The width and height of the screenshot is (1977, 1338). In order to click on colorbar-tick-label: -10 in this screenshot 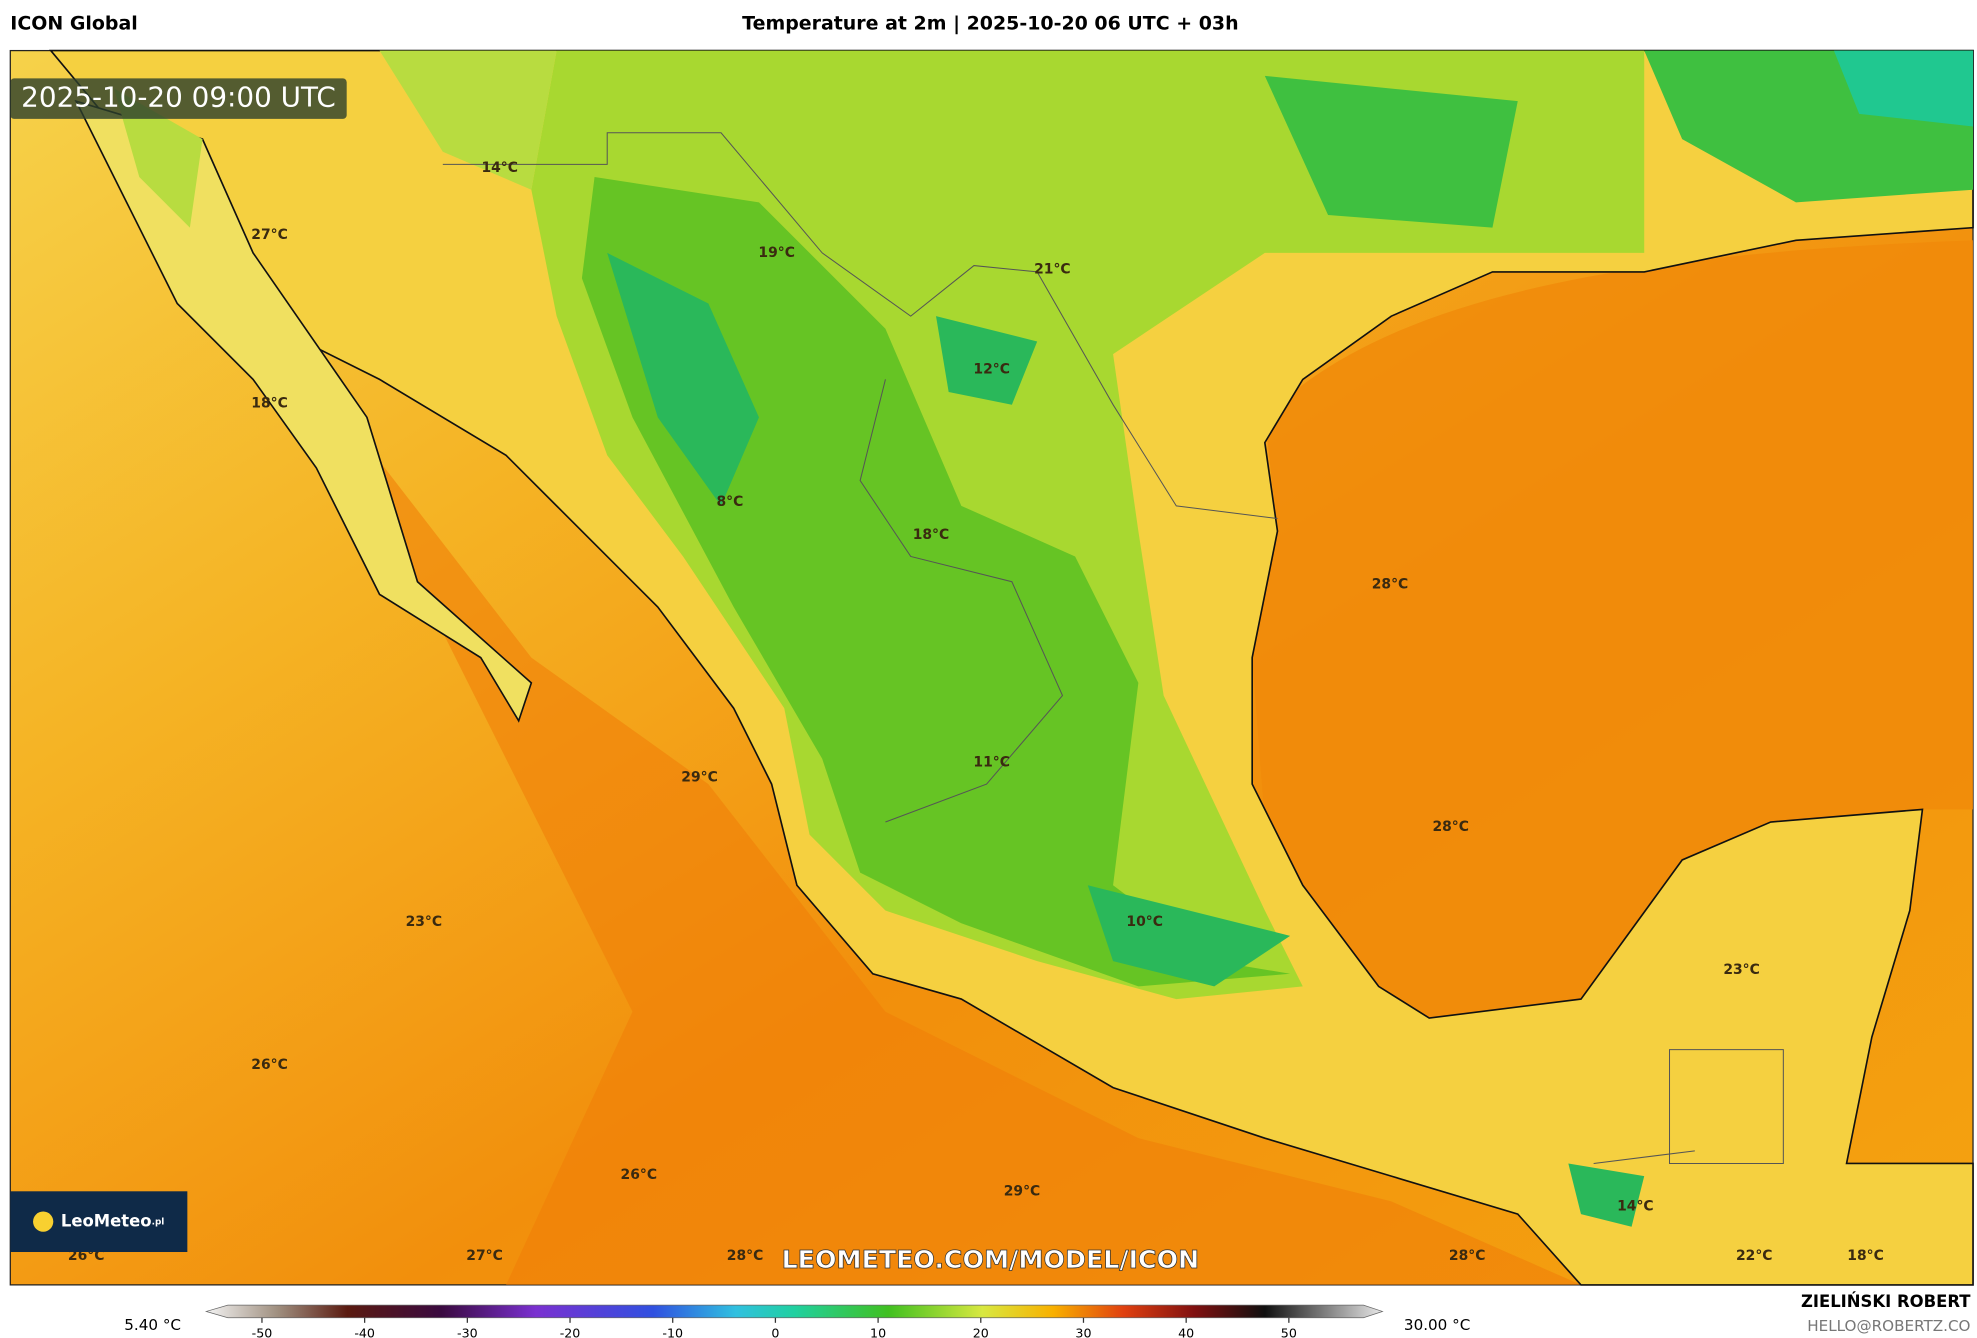, I will do `click(672, 1332)`.